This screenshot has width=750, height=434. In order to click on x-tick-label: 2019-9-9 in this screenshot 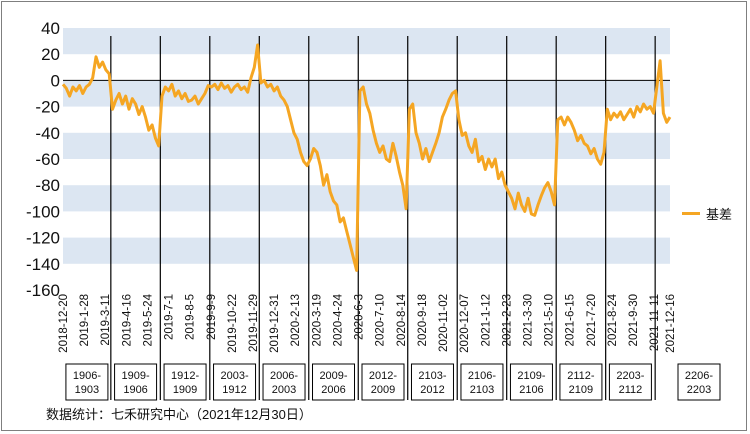, I will do `click(212, 317)`.